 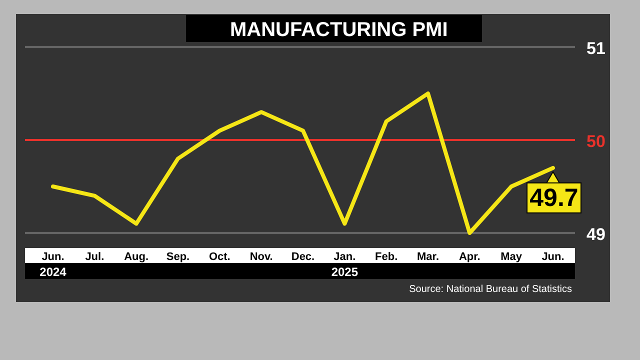 What do you see at coordinates (339, 30) in the screenshot?
I see `chart-title: MANUFACTURING PMI` at bounding box center [339, 30].